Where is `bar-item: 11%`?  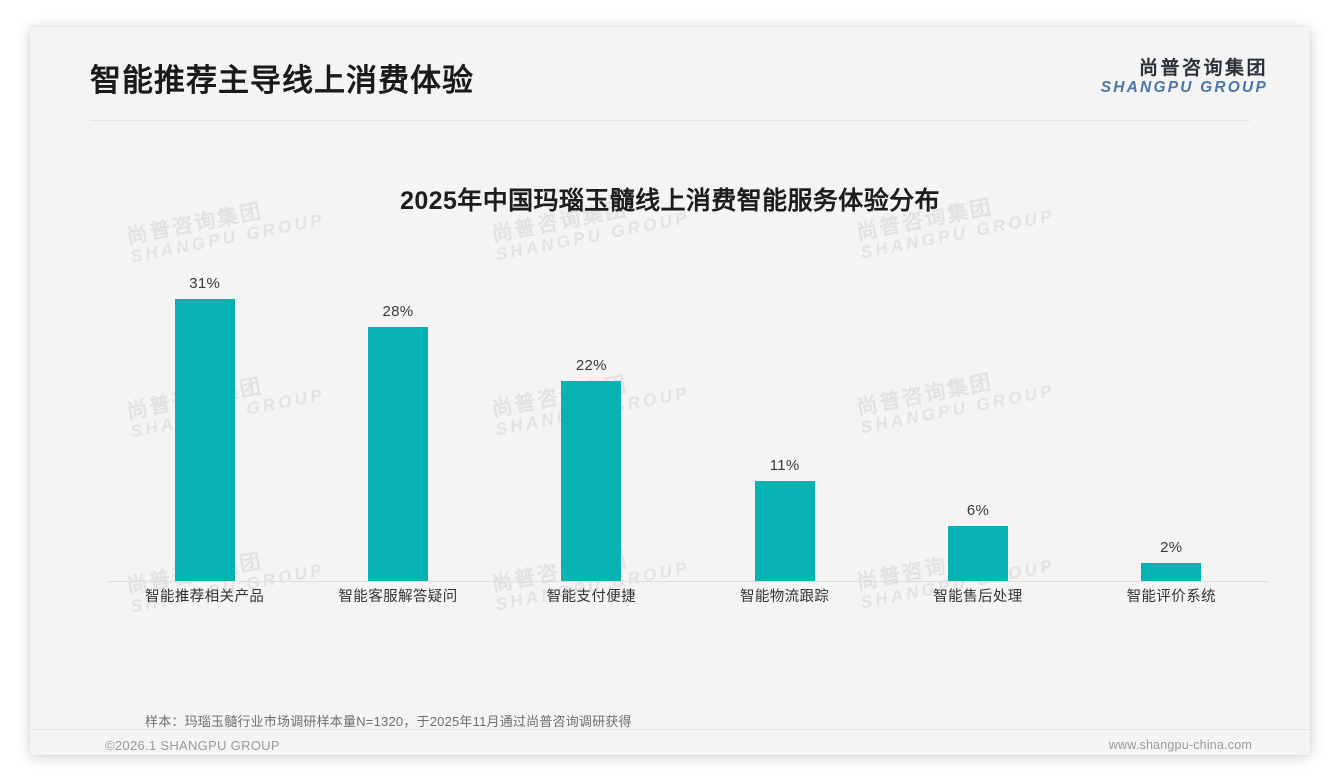
bar-item: 11% is located at coordinates (784, 426).